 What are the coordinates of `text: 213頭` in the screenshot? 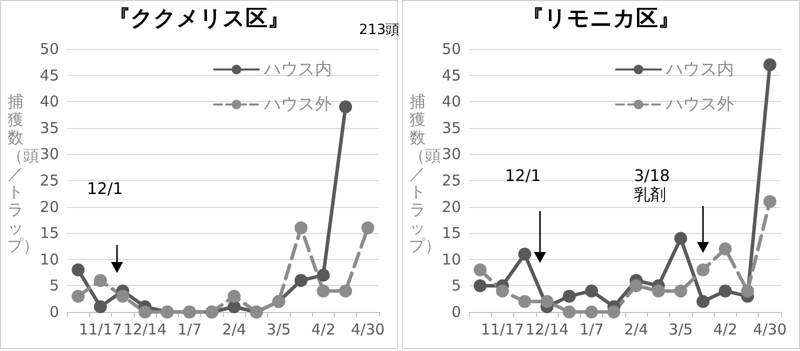 It's located at (379, 30).